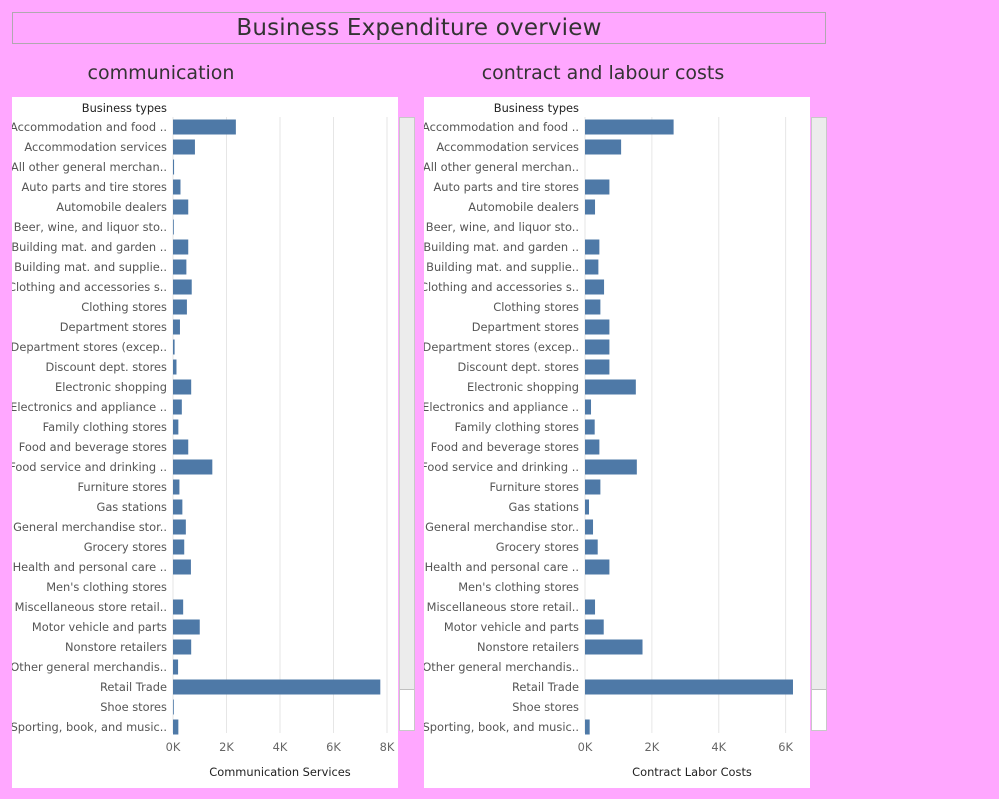  I want to click on category-label: Food and beverage stores, so click(93, 447).